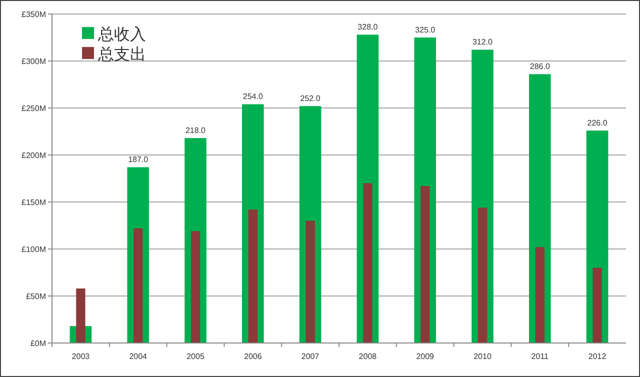  I want to click on x-tick-label: 2008, so click(368, 356).